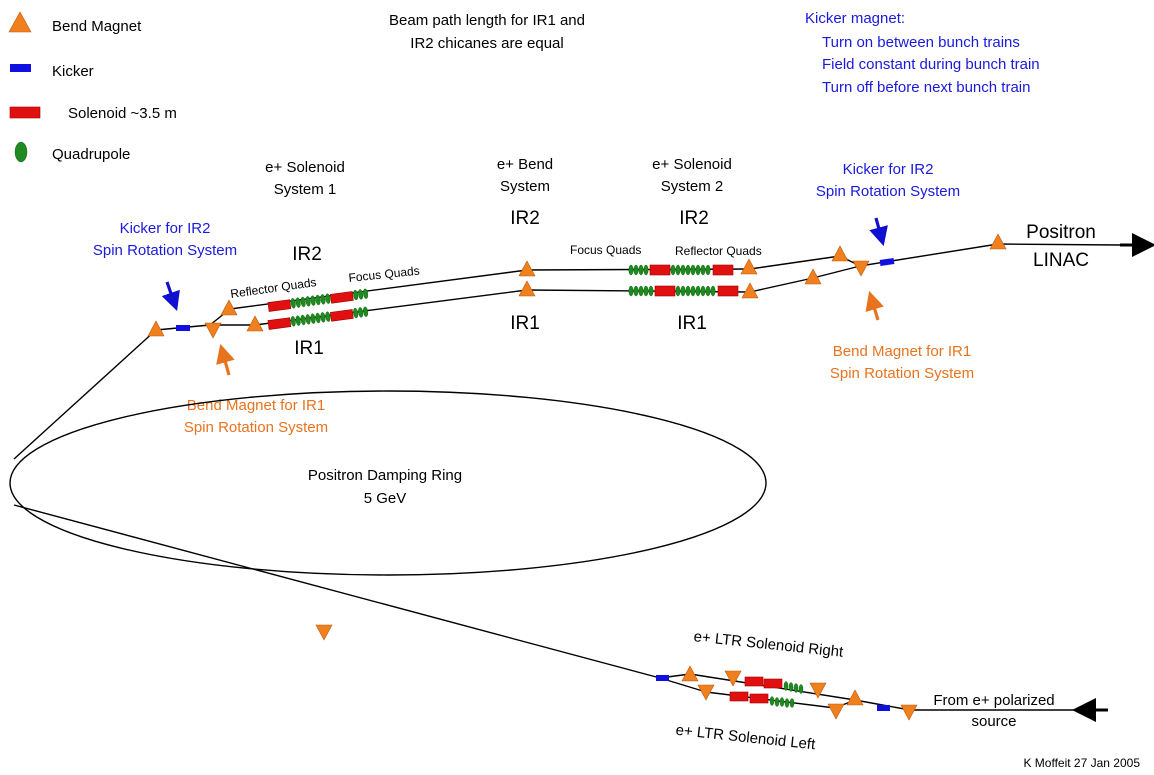 The height and width of the screenshot is (775, 1154). What do you see at coordinates (993, 711) in the screenshot?
I see `source-label: From e+ polarized source` at bounding box center [993, 711].